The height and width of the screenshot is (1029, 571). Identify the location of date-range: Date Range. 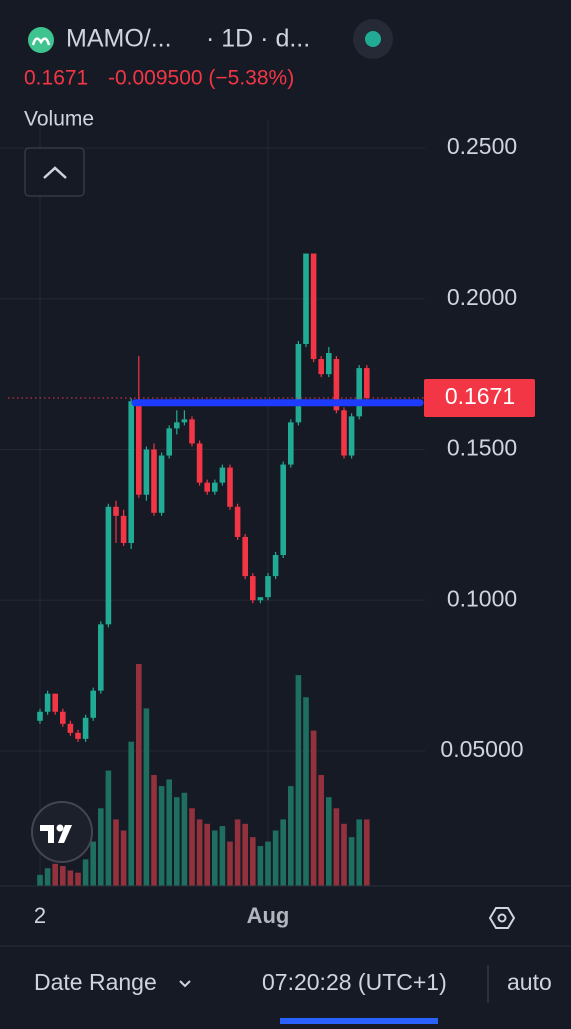
(95, 982).